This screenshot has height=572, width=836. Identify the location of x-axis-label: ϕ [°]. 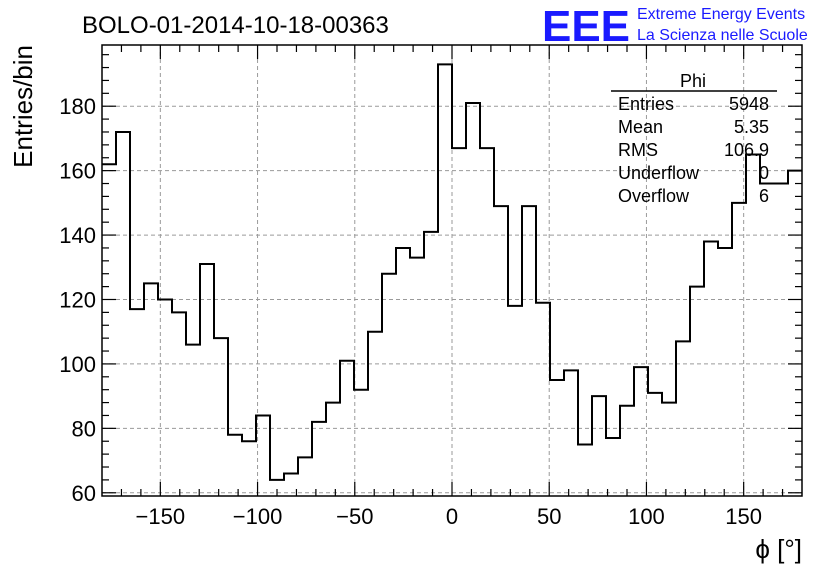
(778, 549).